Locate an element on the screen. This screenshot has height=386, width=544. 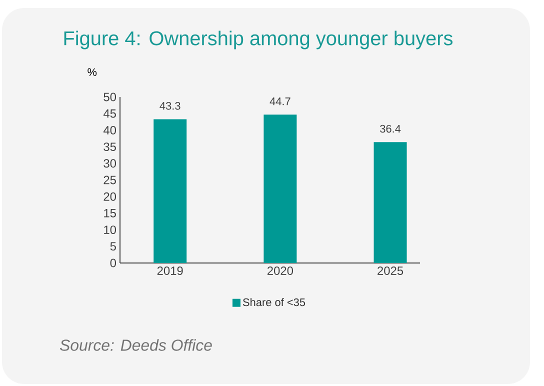
y-tick-label: 40 is located at coordinates (109, 130).